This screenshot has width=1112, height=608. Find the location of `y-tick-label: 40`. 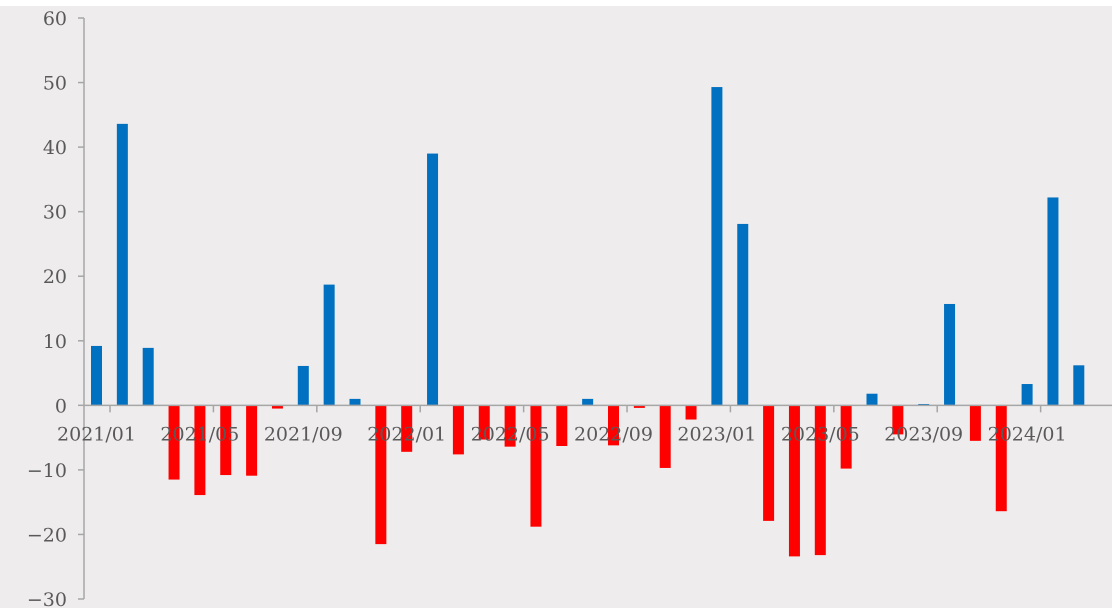

y-tick-label: 40 is located at coordinates (55, 148).